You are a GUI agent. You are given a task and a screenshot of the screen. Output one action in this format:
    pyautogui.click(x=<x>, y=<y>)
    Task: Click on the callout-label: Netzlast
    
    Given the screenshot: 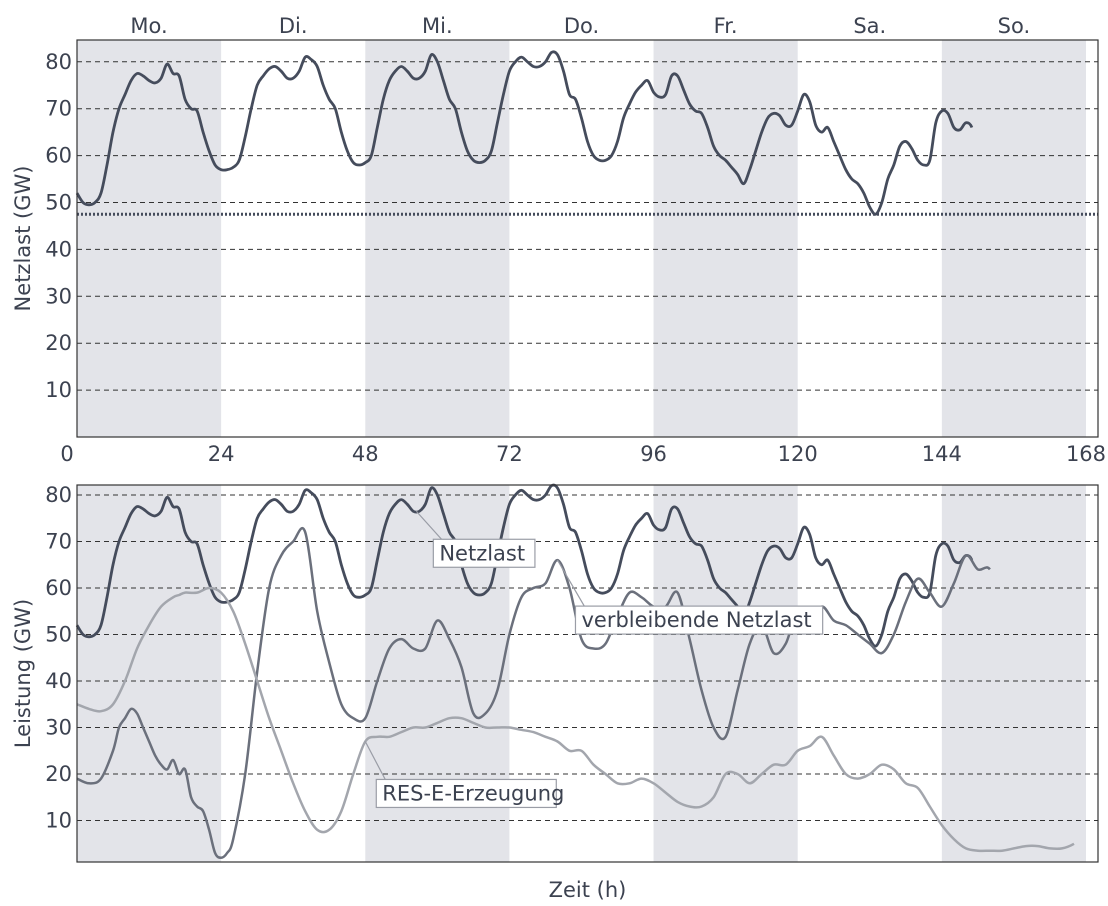 What is the action you would take?
    pyautogui.click(x=482, y=553)
    